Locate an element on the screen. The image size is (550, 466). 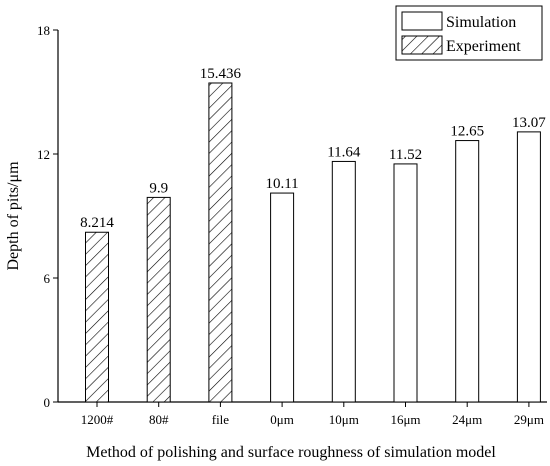
data-label: 9.9 is located at coordinates (158, 188).